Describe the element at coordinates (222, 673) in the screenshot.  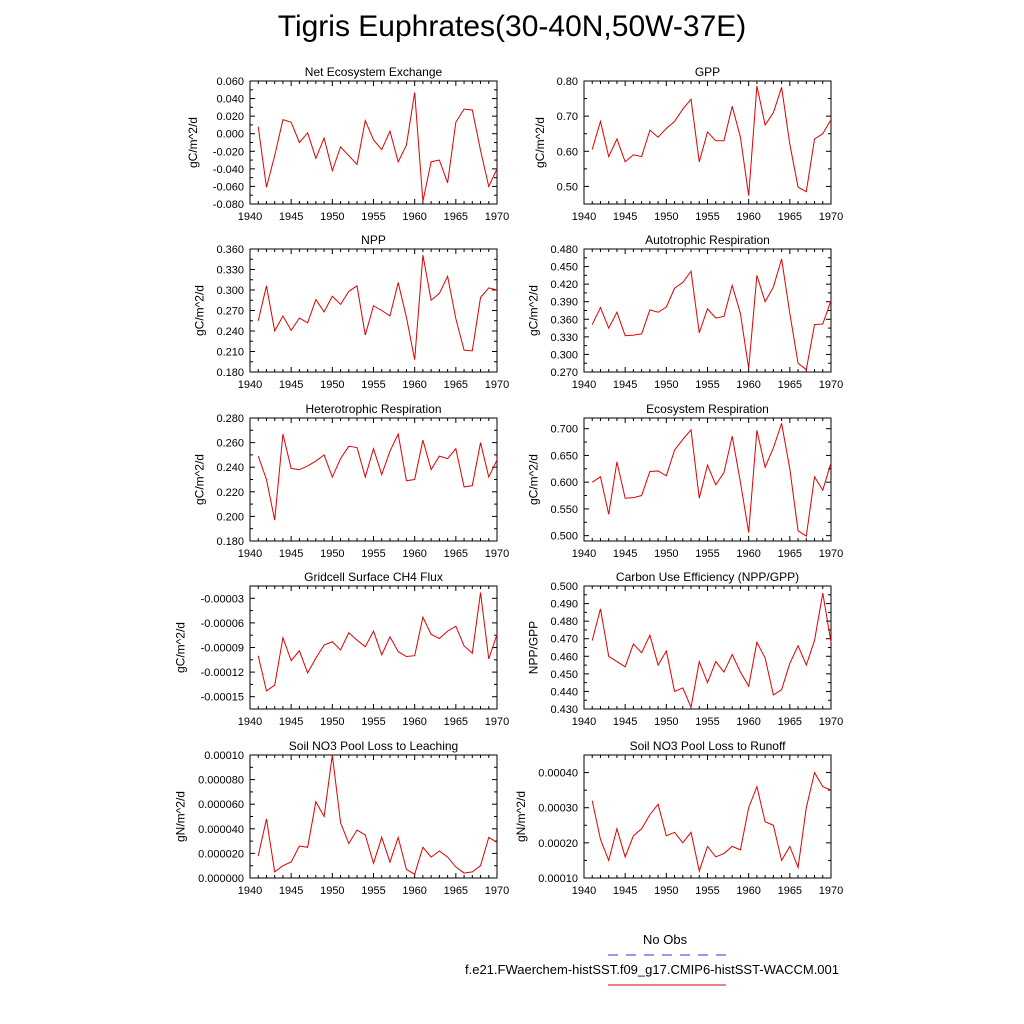
I see `y-tick-label: -0.00012` at that location.